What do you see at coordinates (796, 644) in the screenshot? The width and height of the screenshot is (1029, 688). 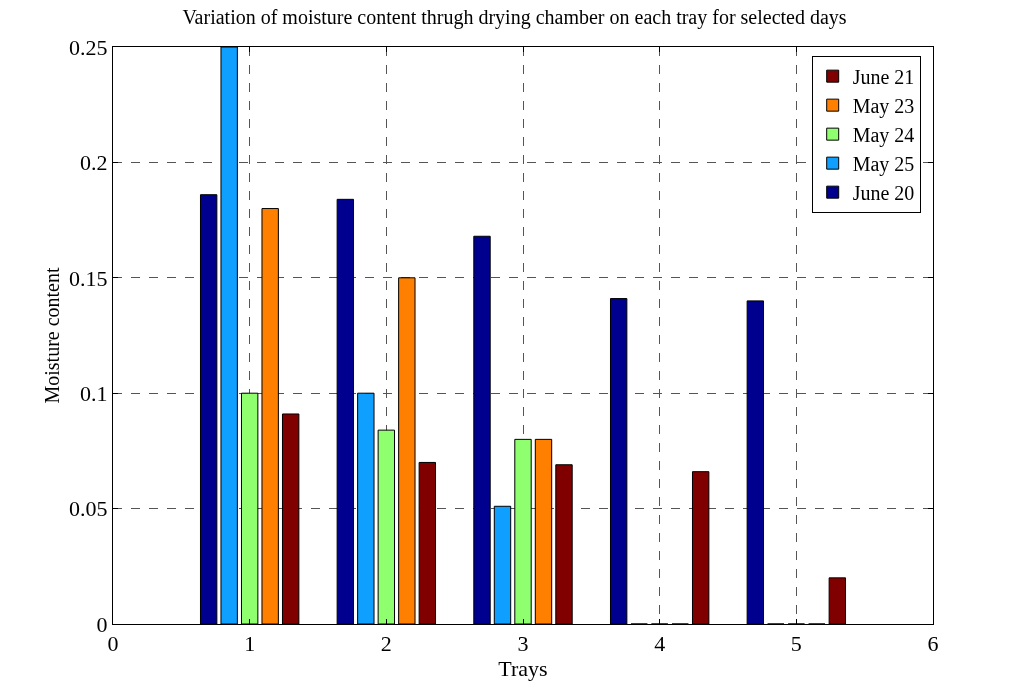 I see `x-tick-label: 5` at bounding box center [796, 644].